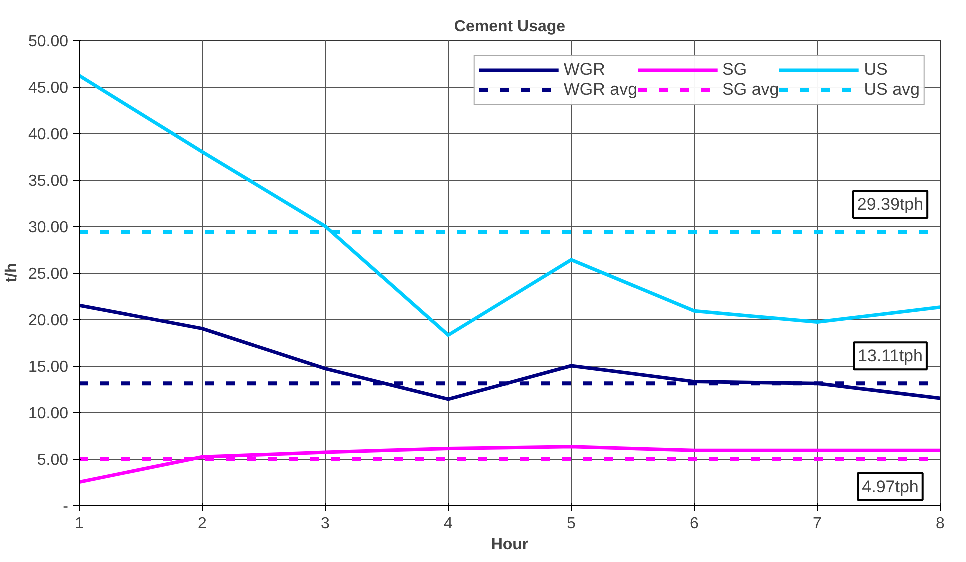 The width and height of the screenshot is (966, 562). What do you see at coordinates (48, 88) in the screenshot?
I see `y-tick-label: 45.00` at bounding box center [48, 88].